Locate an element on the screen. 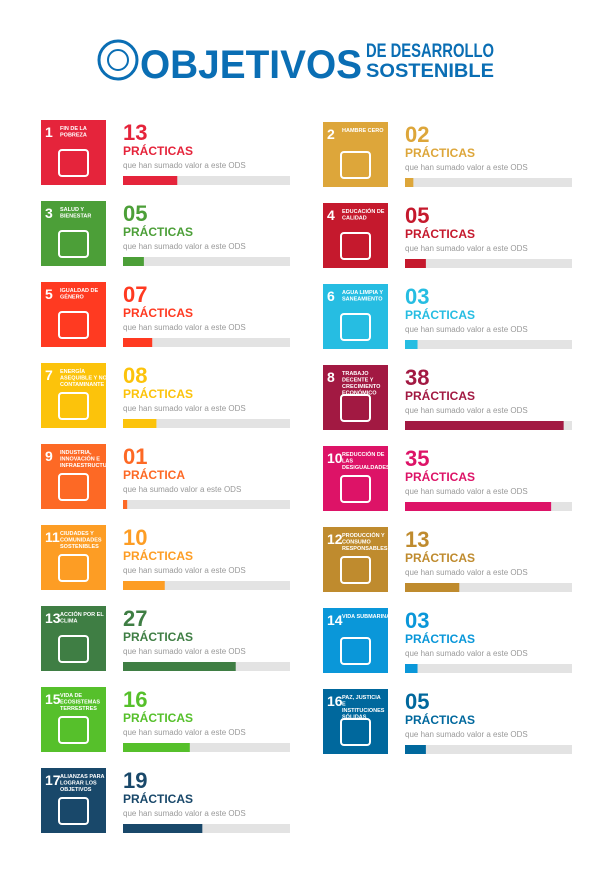 This screenshot has width=609, height=869. sdg-number: 4 is located at coordinates (331, 215).